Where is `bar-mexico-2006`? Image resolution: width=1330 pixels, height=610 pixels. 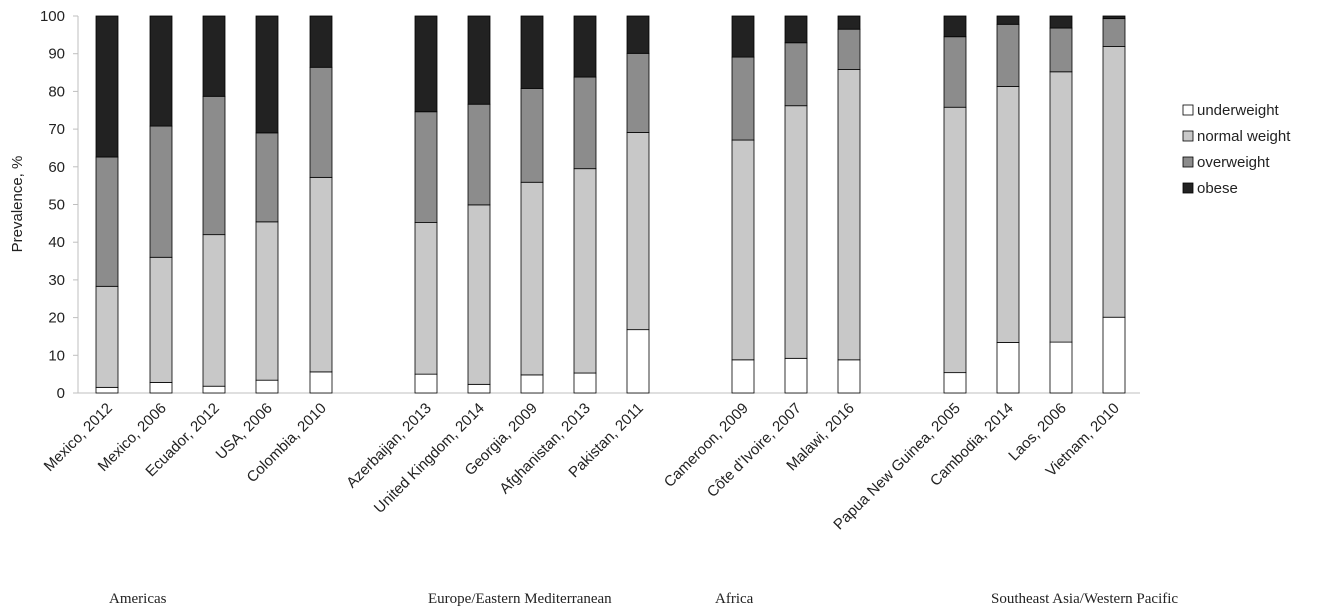
bar-mexico-2006 is located at coordinates (161, 204).